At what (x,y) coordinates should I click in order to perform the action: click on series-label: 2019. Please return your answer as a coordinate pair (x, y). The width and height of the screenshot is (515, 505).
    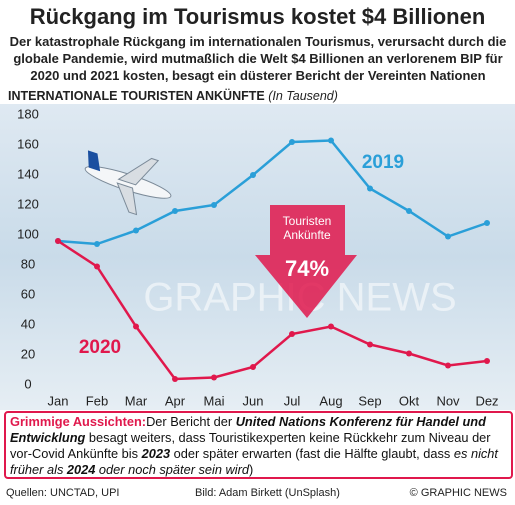
    Looking at the image, I should click on (383, 162).